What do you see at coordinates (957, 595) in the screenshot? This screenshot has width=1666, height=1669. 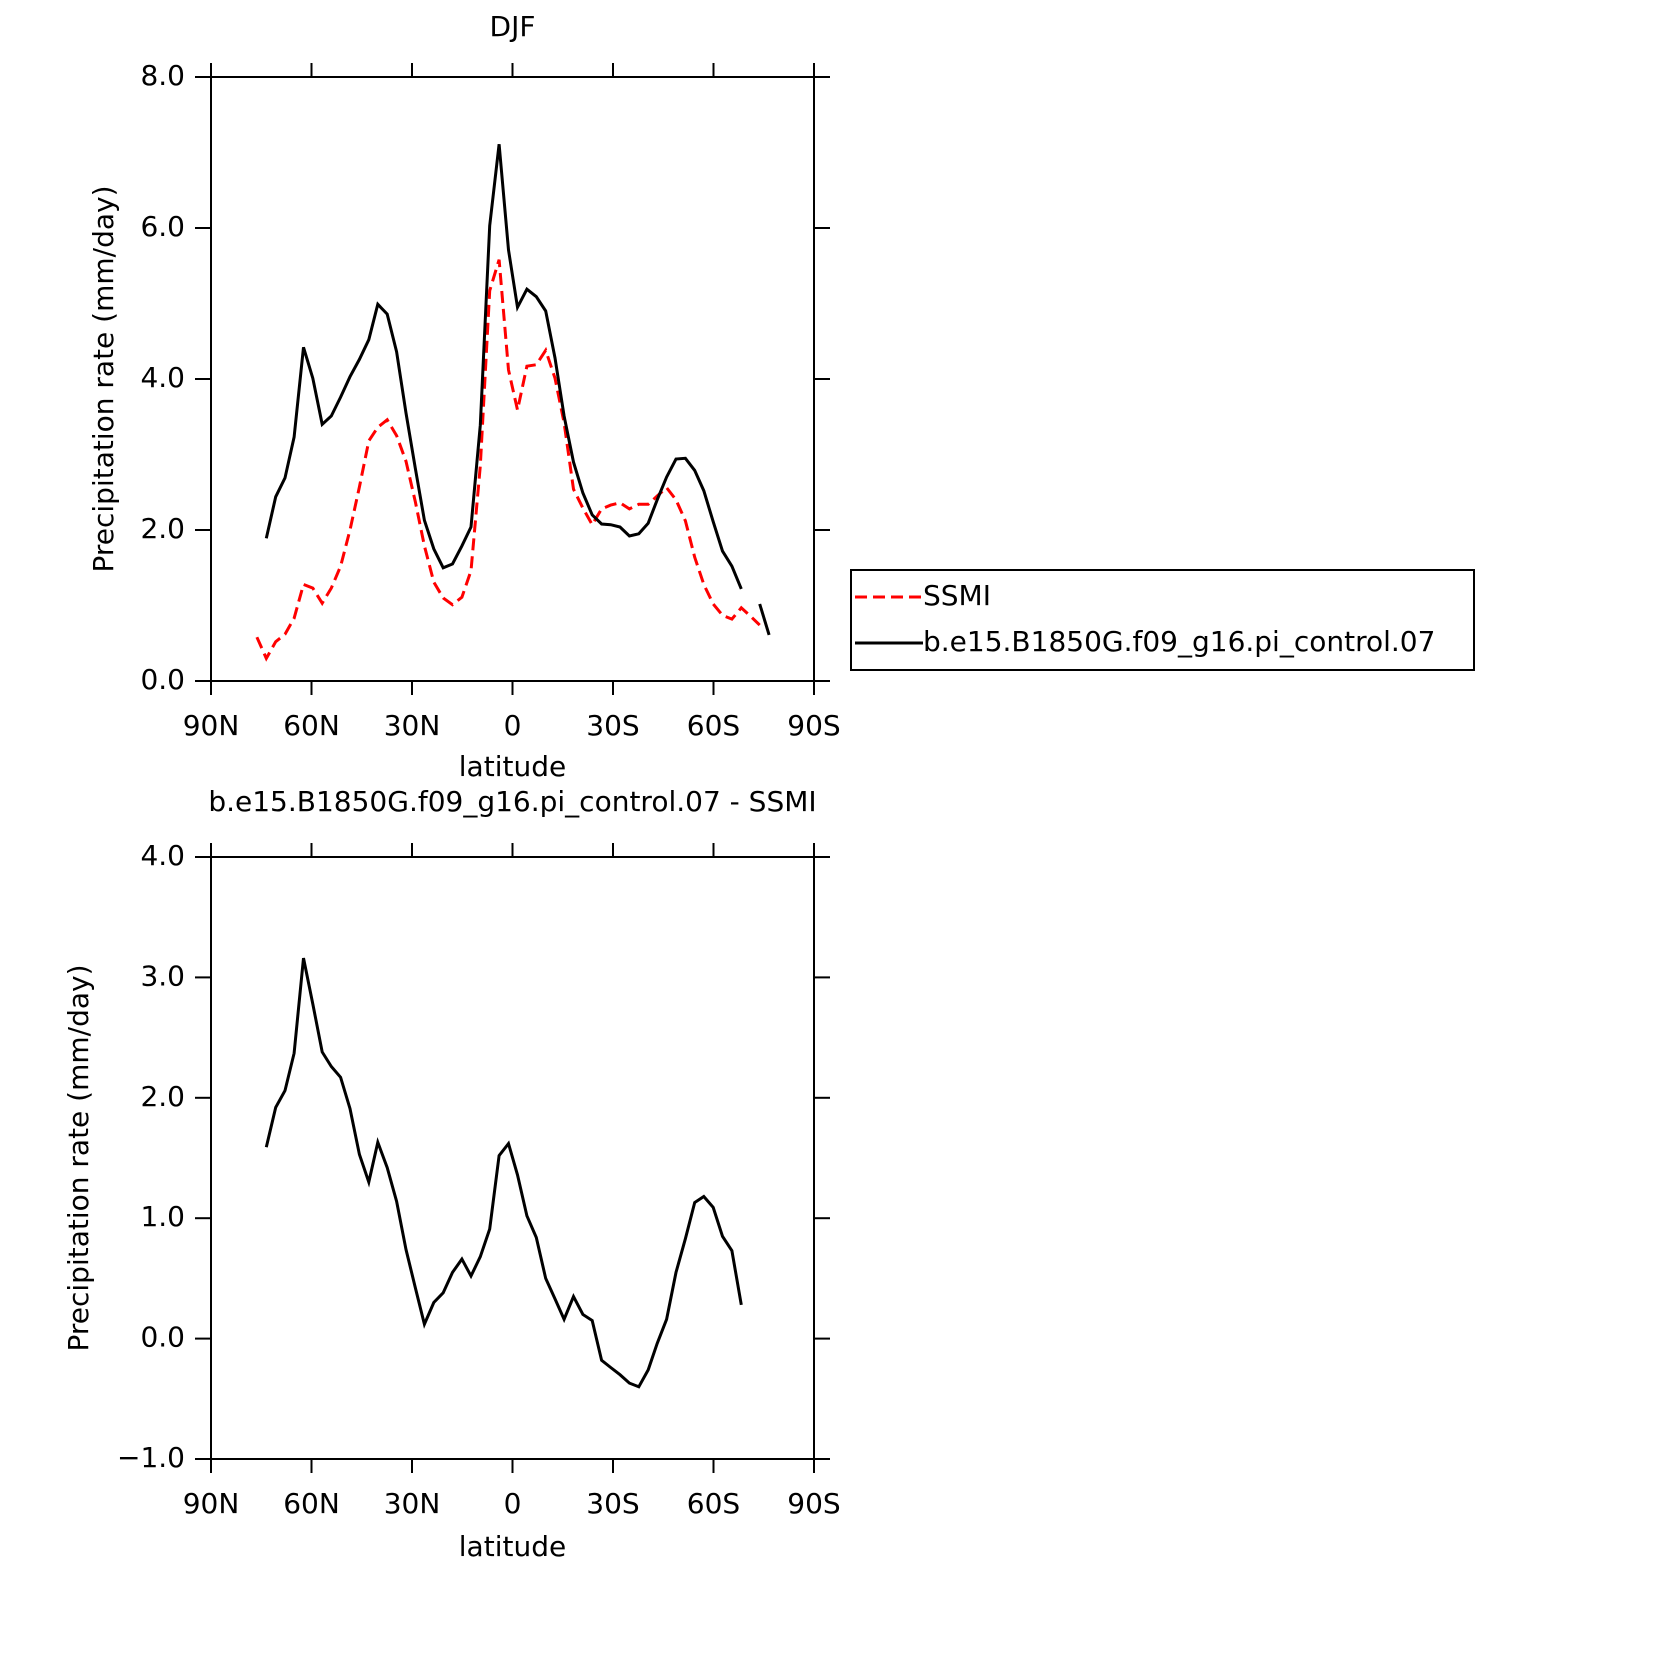 I see `legend-label: SSMI` at bounding box center [957, 595].